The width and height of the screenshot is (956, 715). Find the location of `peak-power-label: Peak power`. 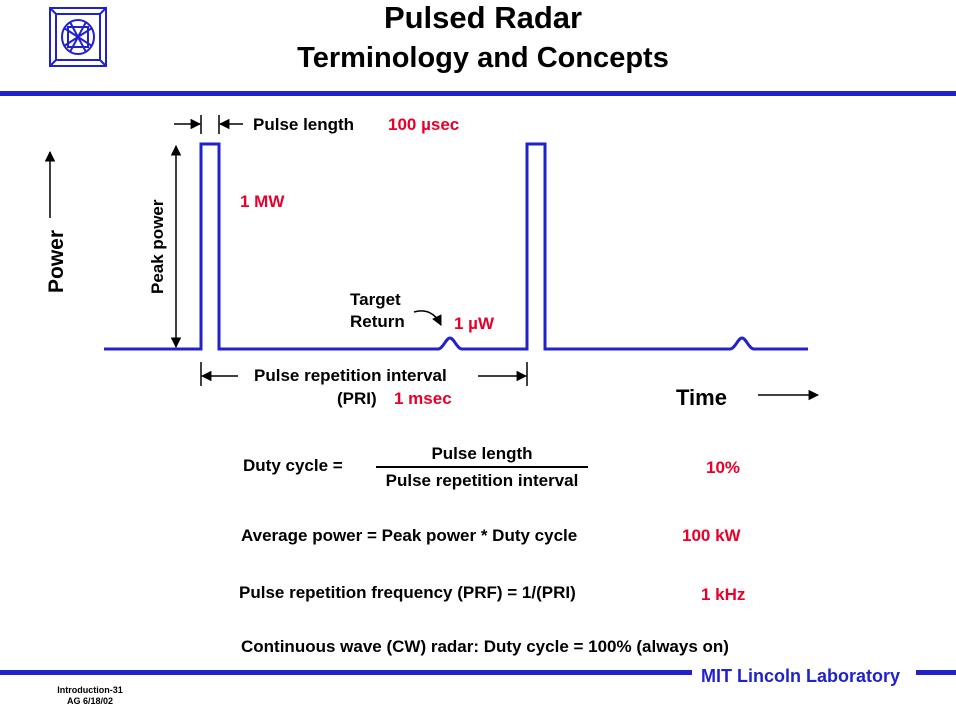

peak-power-label: Peak power is located at coordinates (157, 246).